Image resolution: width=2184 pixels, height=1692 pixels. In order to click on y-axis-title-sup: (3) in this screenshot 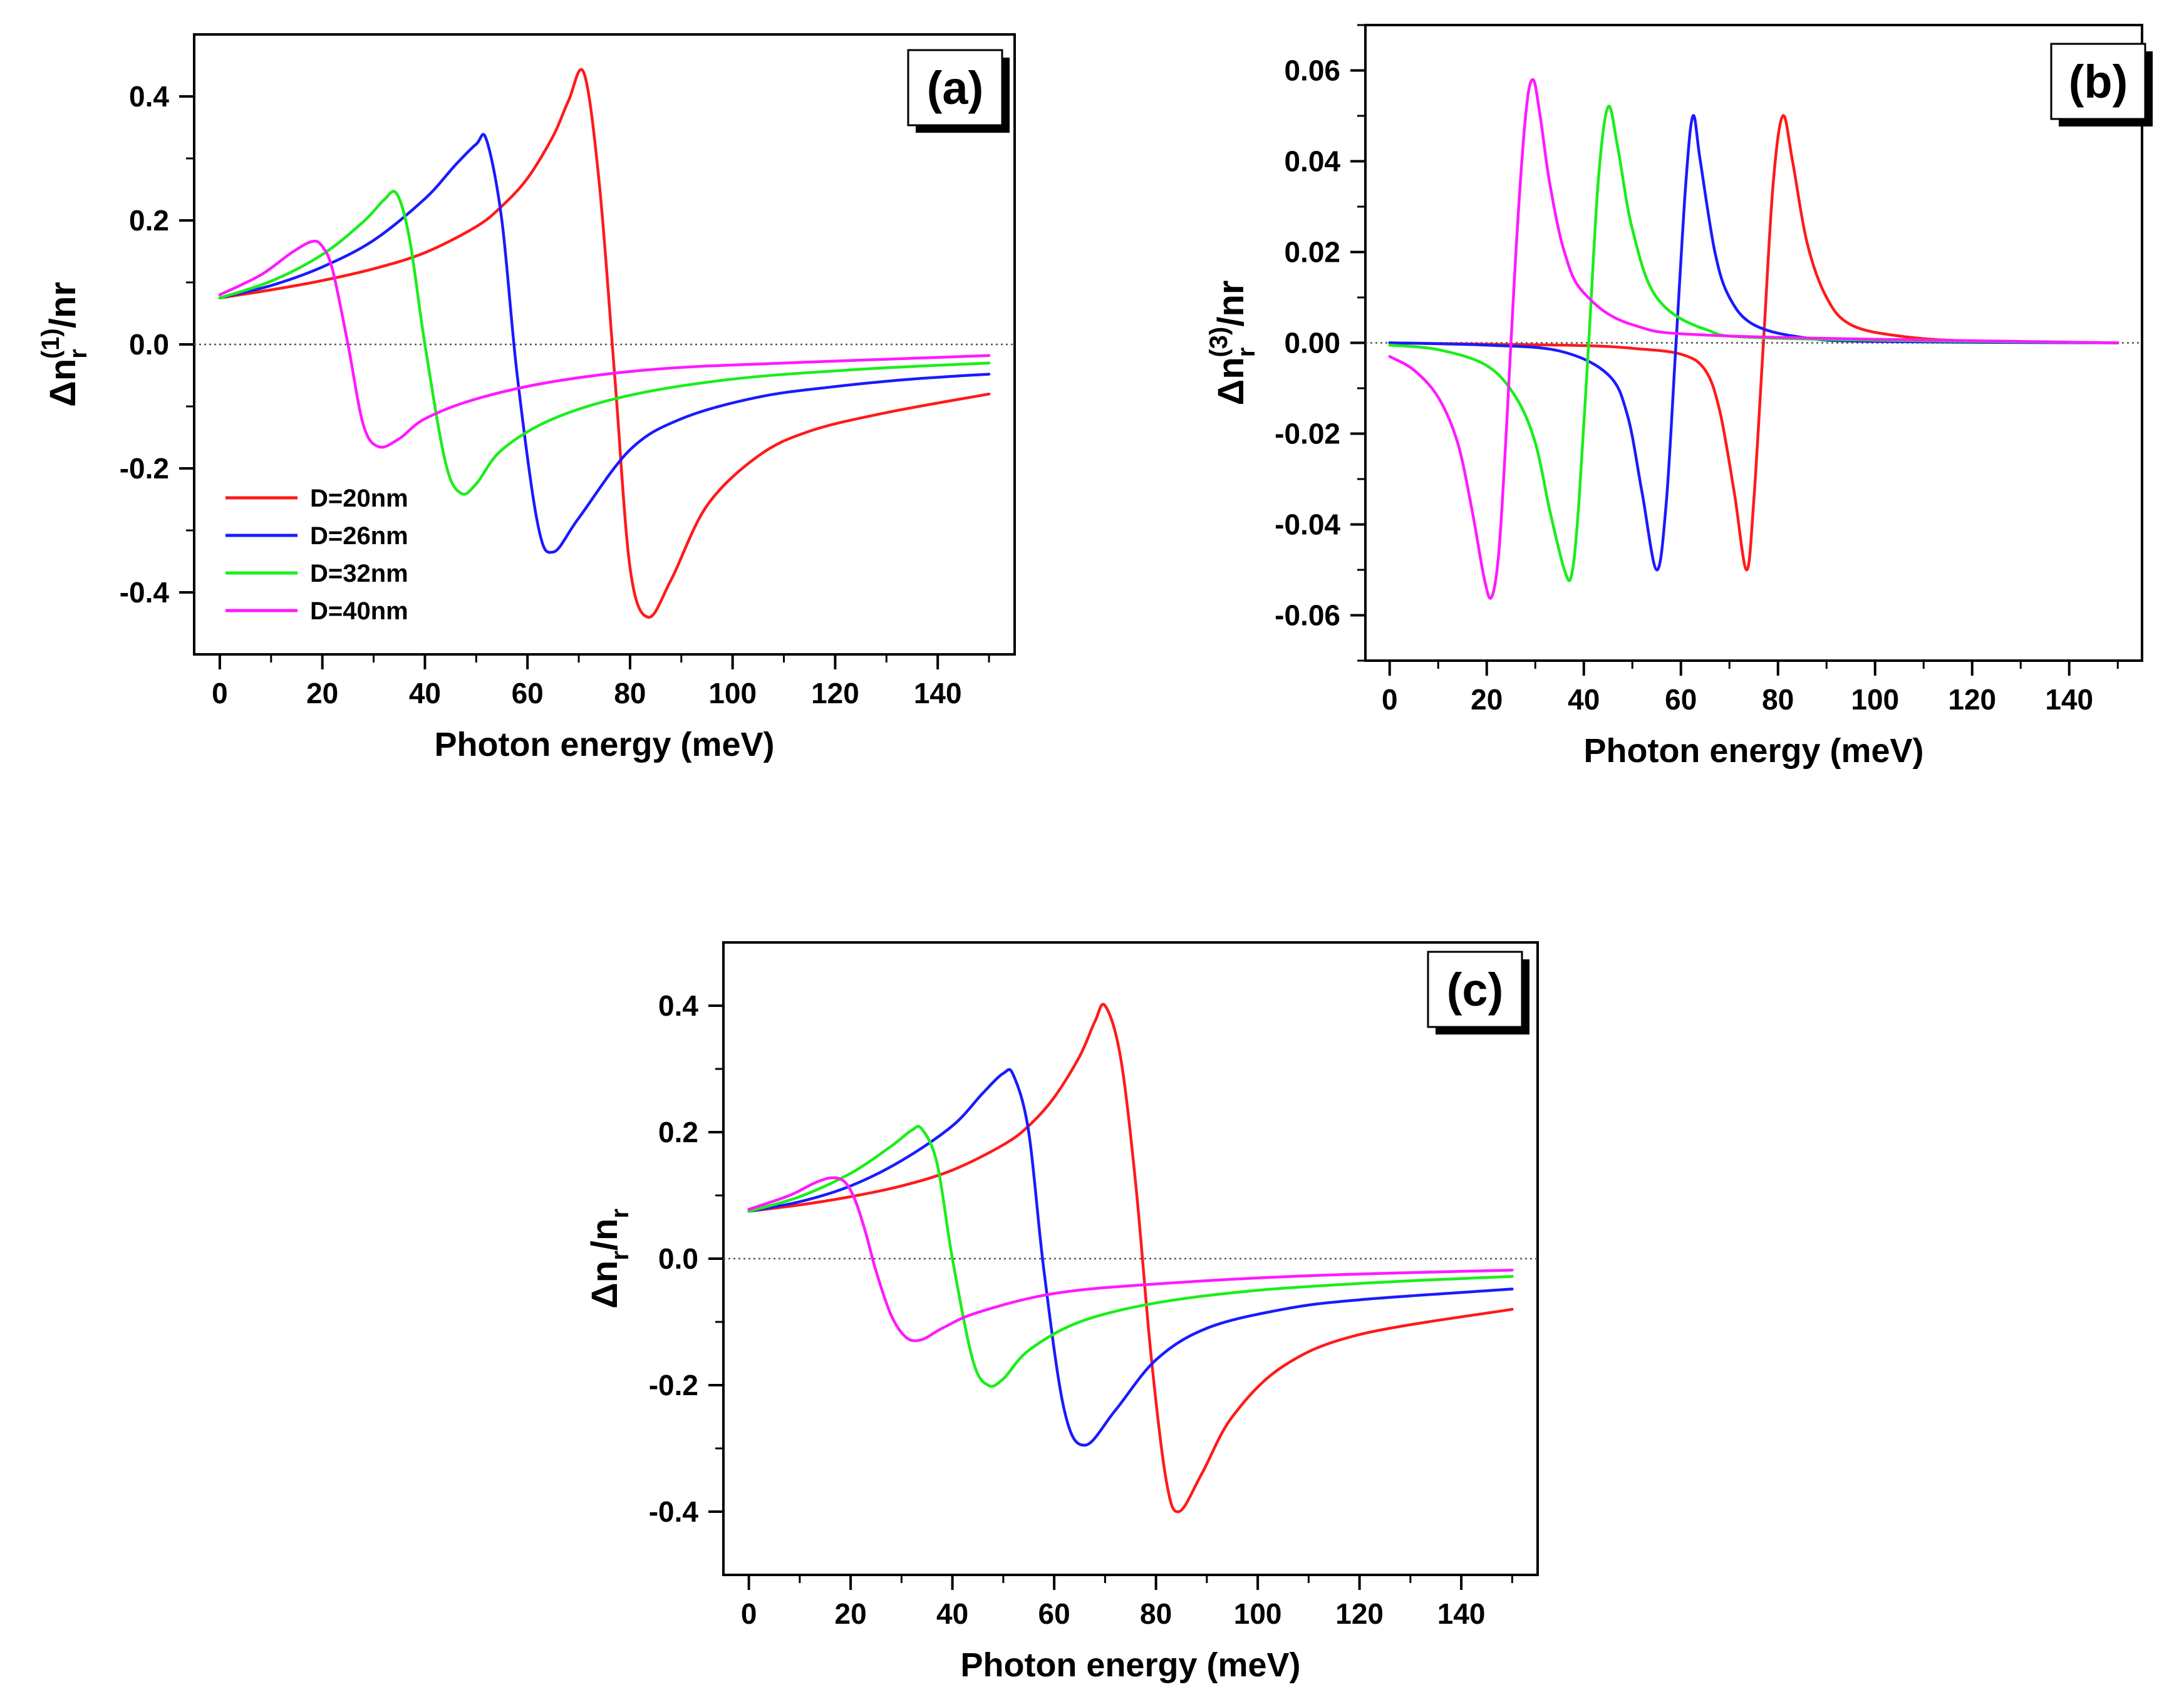, I will do `click(1219, 343)`.